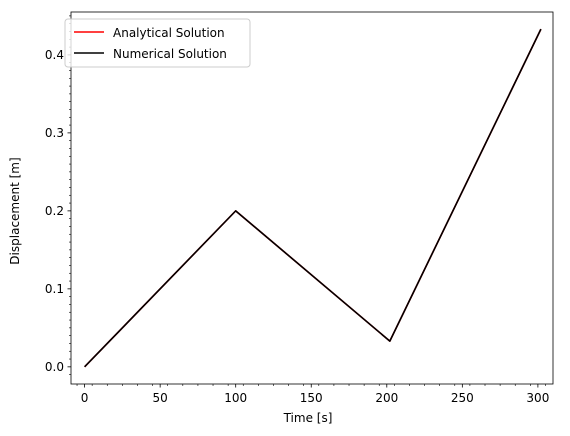  What do you see at coordinates (85, 398) in the screenshot?
I see `x-tick-label: 0` at bounding box center [85, 398].